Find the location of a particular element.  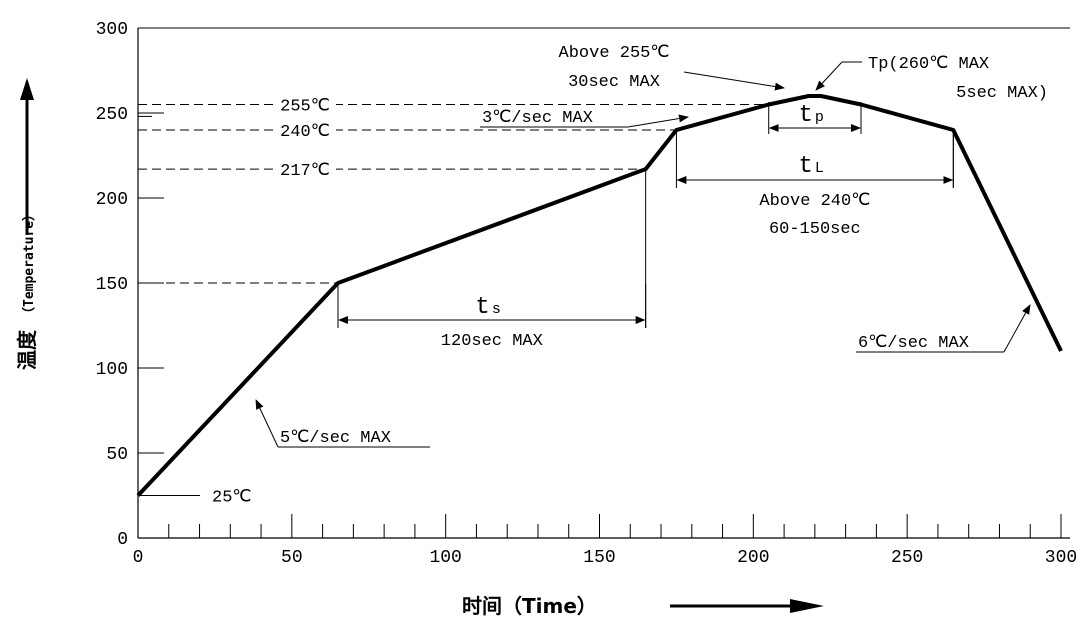

y-axis-title-cn: 温度 is located at coordinates (27, 349).